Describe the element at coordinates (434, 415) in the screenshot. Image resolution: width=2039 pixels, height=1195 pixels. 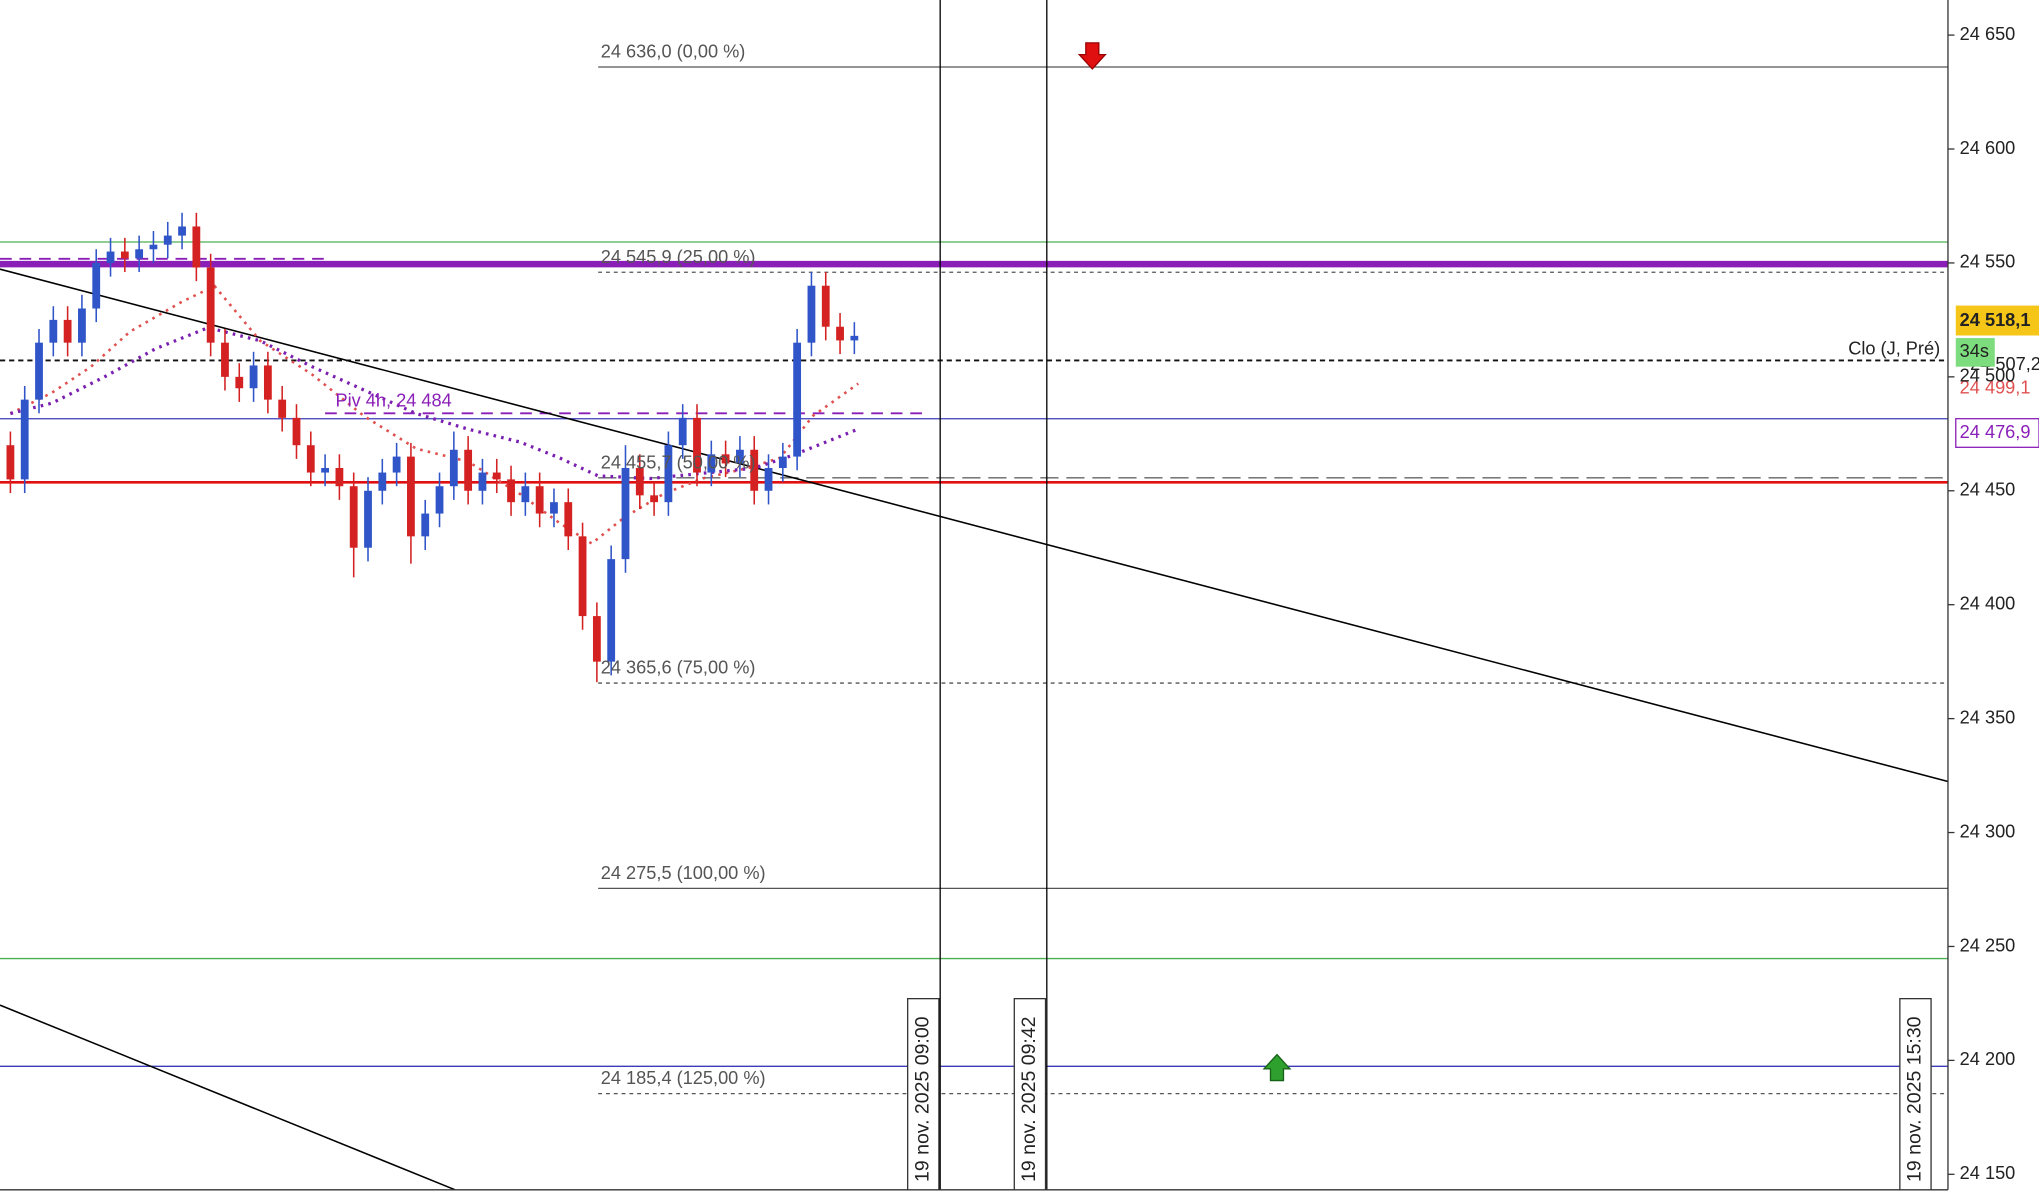
I see `moving-average` at that location.